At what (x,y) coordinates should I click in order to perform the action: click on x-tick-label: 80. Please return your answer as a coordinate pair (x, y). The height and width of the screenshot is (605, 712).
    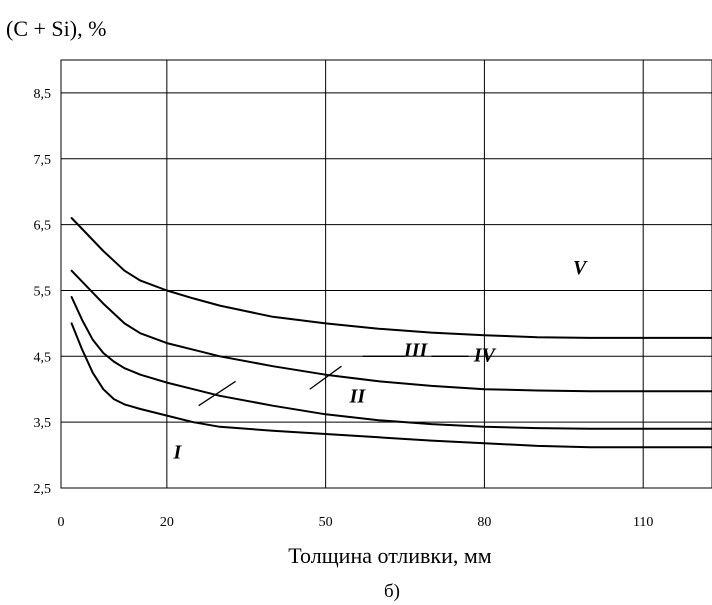
    Looking at the image, I should click on (484, 522).